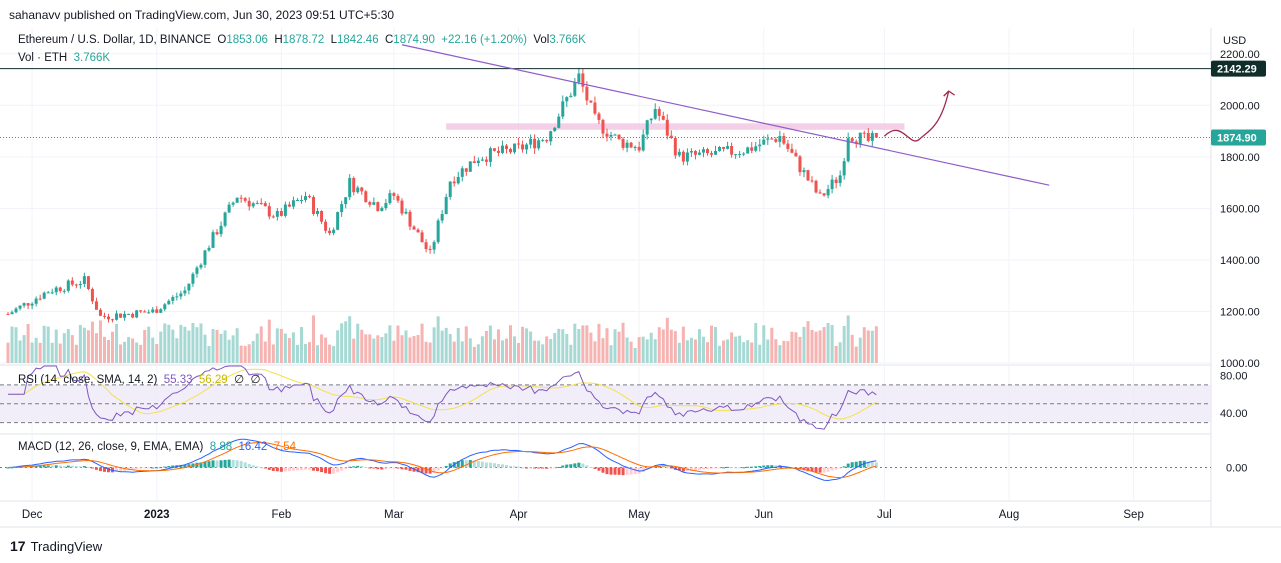  What do you see at coordinates (56, 546) in the screenshot?
I see `tradingview-brand: 17 TradingView` at bounding box center [56, 546].